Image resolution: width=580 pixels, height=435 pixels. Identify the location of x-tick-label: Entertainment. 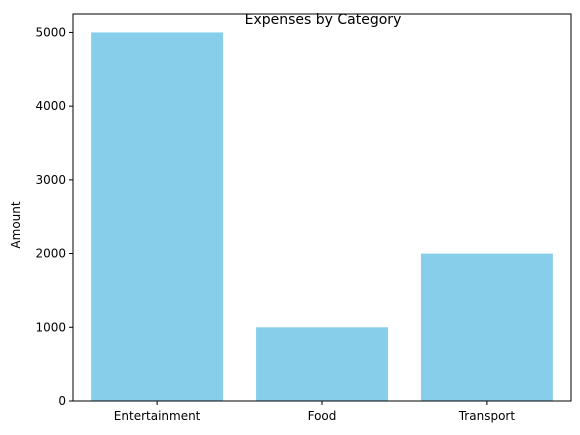
(157, 416).